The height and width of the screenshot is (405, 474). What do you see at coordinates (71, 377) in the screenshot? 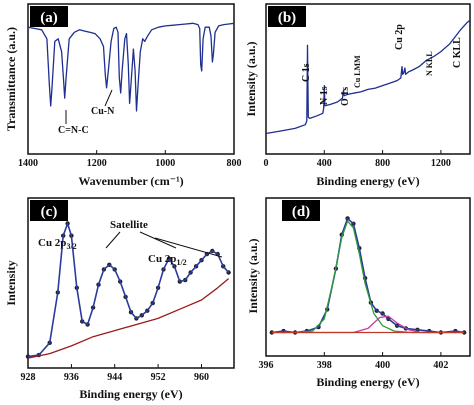
I see `panel-c-tick-label-1: 936` at bounding box center [71, 377].